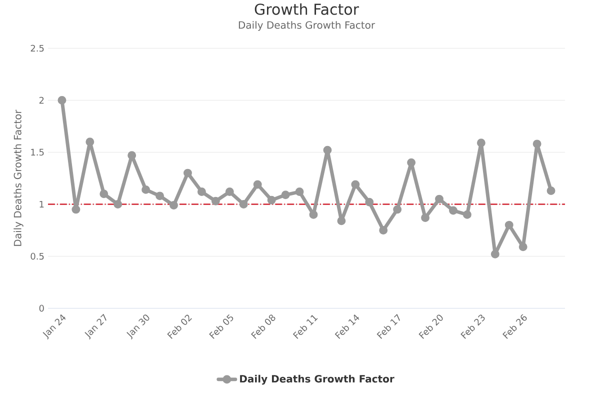  I want to click on x-tick-label: Feb 26, so click(514, 326).